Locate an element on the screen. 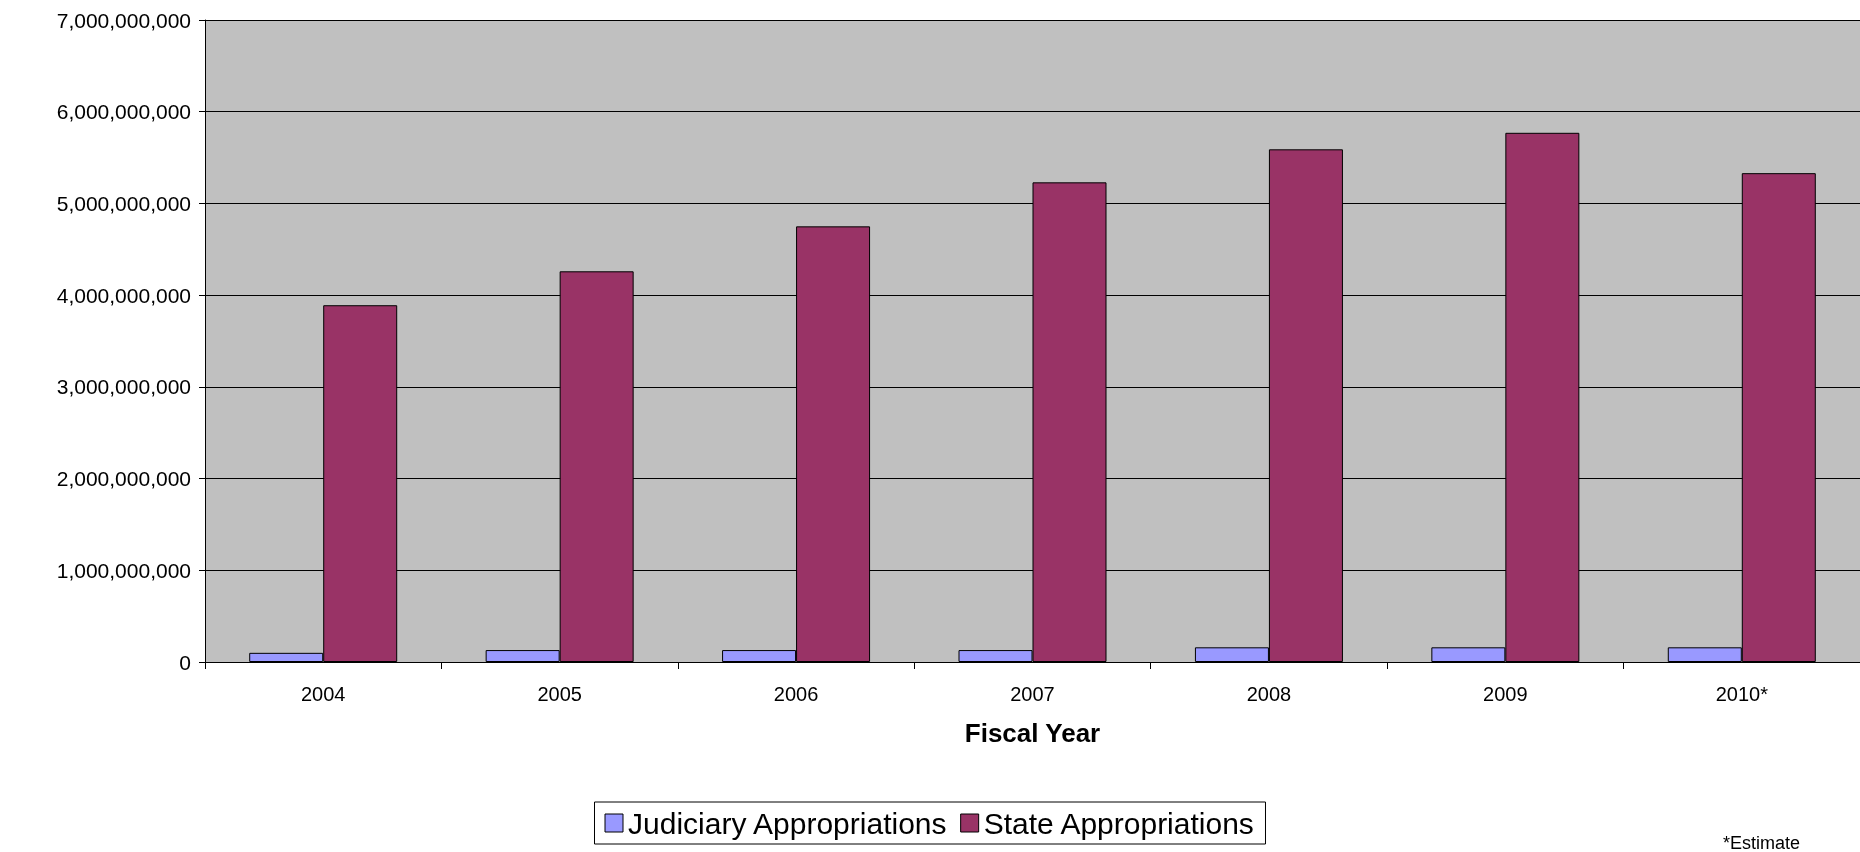 Image resolution: width=1860 pixels, height=852 pixels. x-tick-label: 2006 is located at coordinates (796, 694).